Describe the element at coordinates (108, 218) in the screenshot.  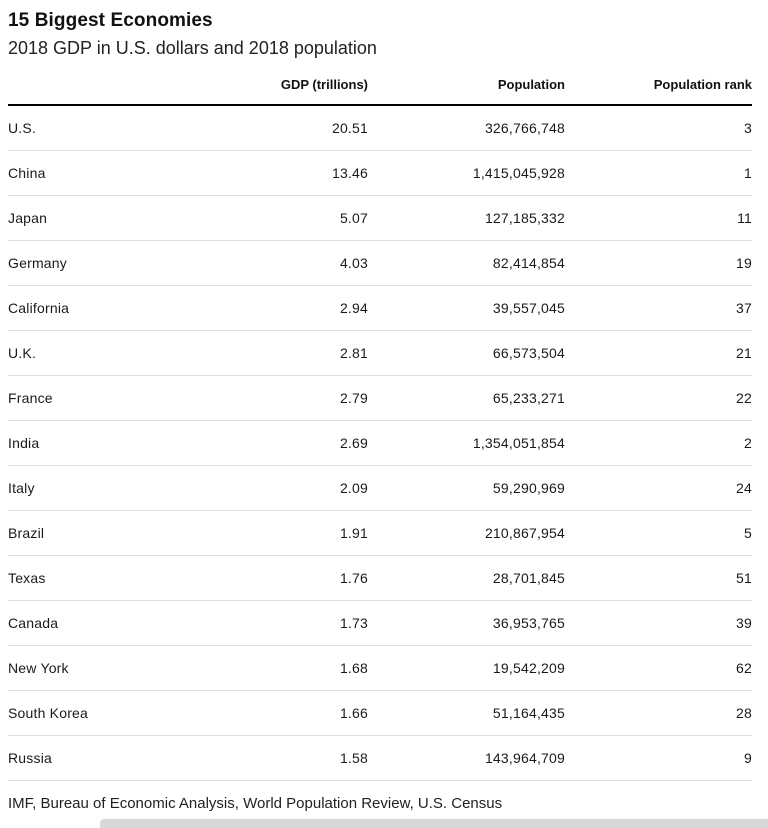
I see `country-cell: Japan` at that location.